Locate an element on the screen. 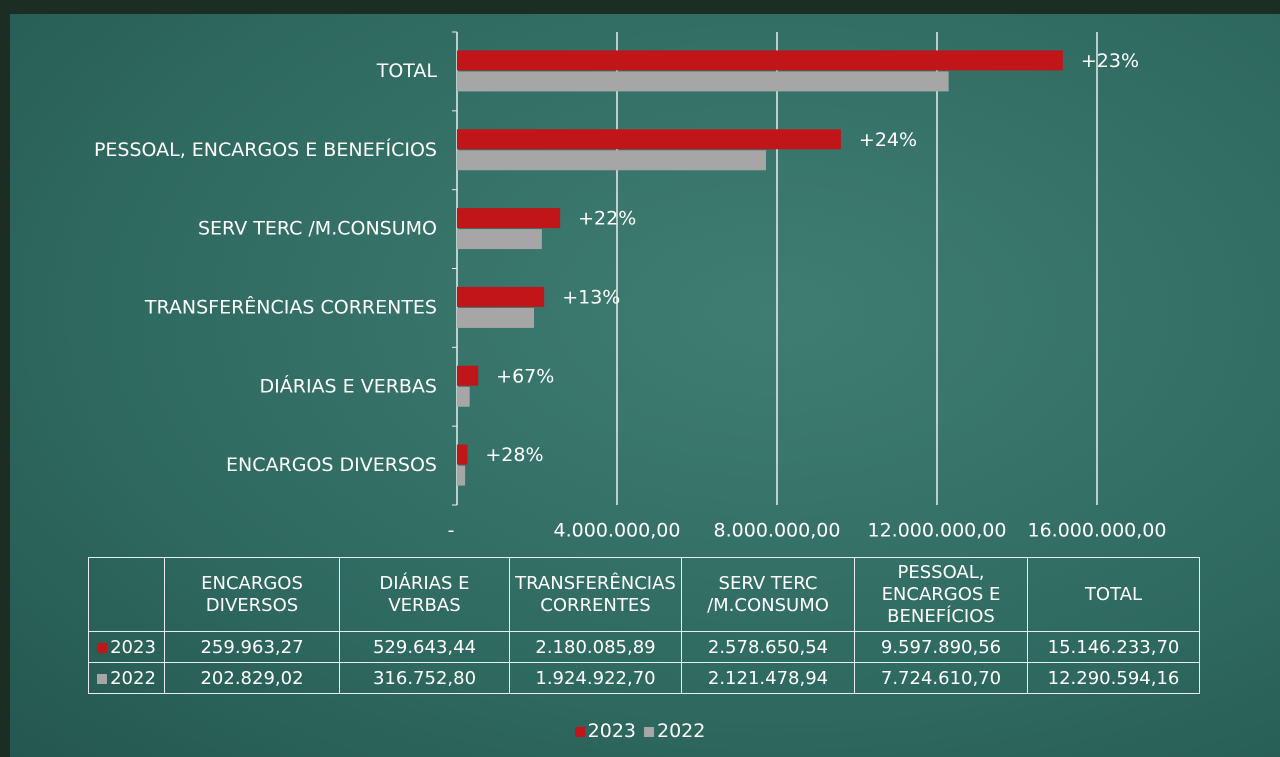  table-cell: 12.290.594,16 is located at coordinates (1113, 678).